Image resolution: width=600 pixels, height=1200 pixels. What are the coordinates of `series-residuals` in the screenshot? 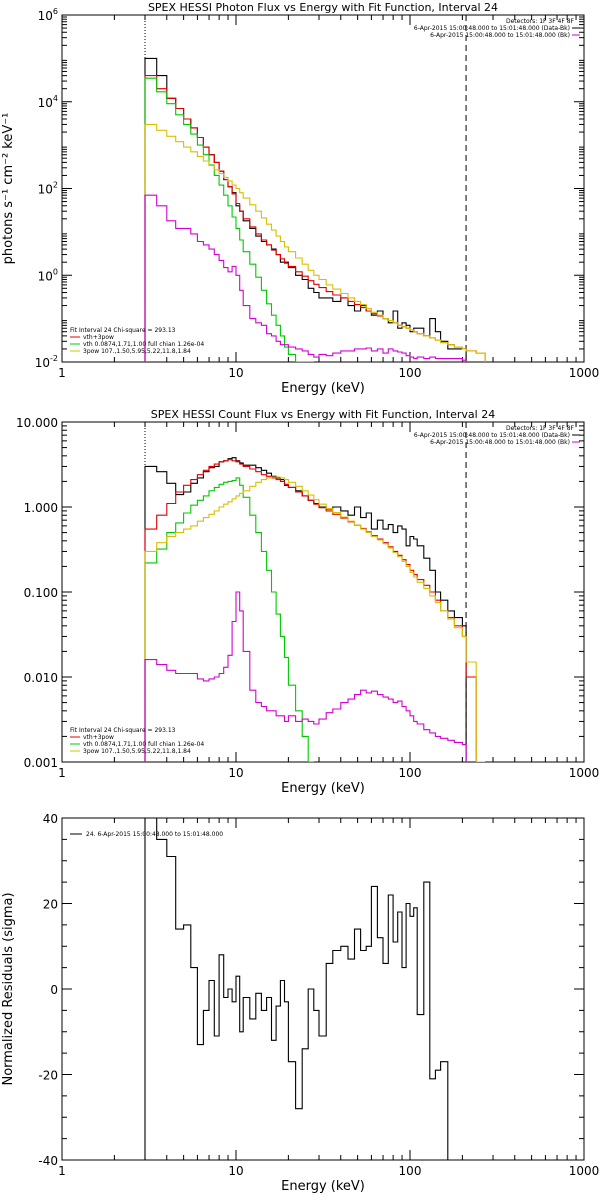 It's located at (299, 989).